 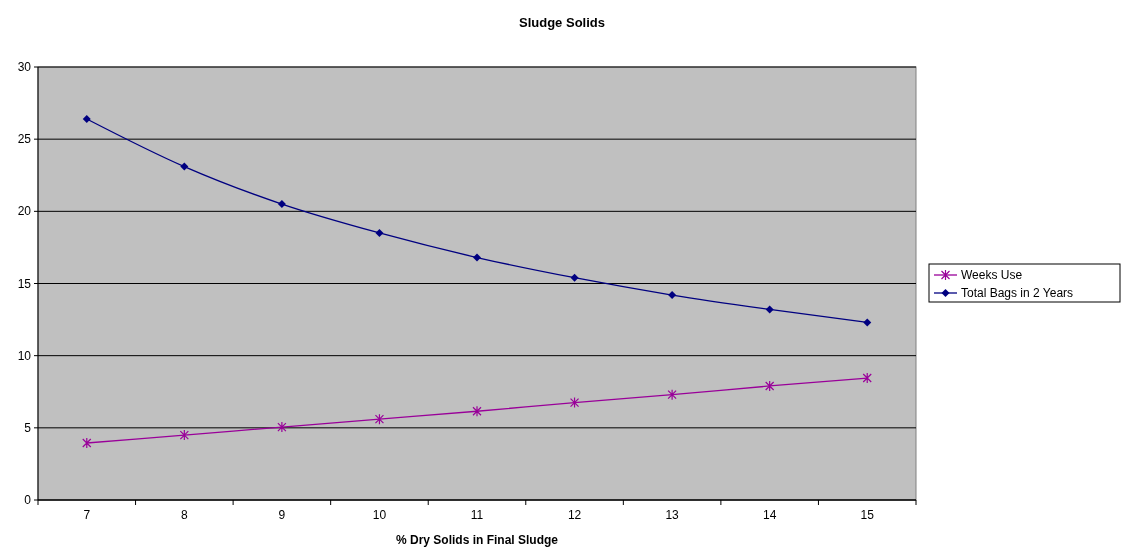 I want to click on x-tick-label: 15, so click(x=867, y=515).